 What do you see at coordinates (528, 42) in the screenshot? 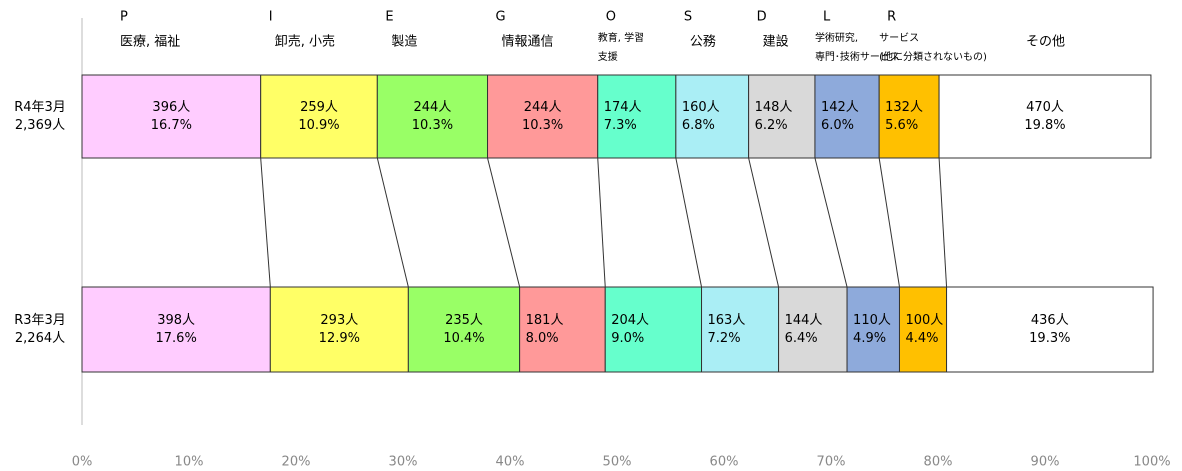
I see `series-label: 情報通信` at bounding box center [528, 42].